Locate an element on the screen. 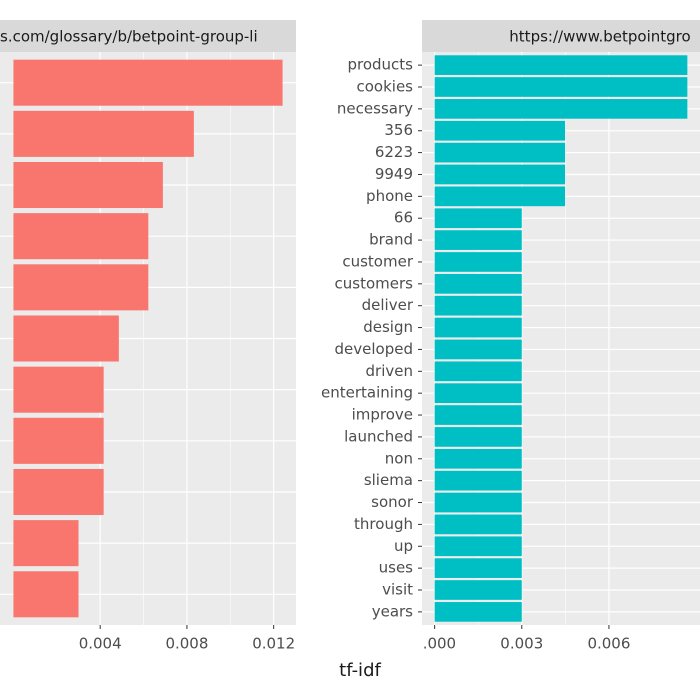 The height and width of the screenshot is (700, 700). y-tick-label: uses is located at coordinates (396, 568).